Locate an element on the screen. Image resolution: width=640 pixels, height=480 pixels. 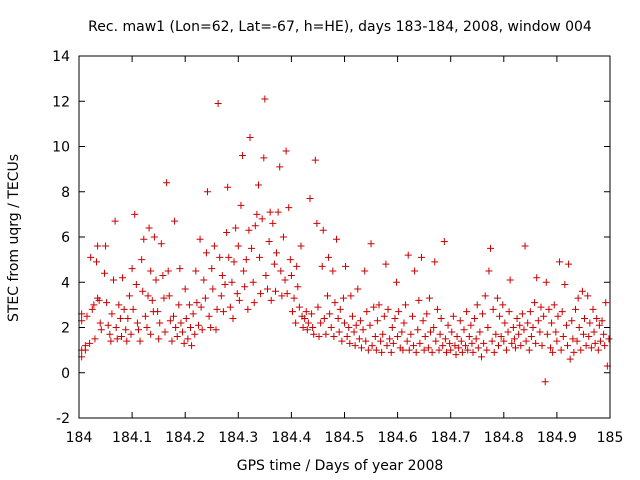
y-tick-label: 14 is located at coordinates (61, 57).